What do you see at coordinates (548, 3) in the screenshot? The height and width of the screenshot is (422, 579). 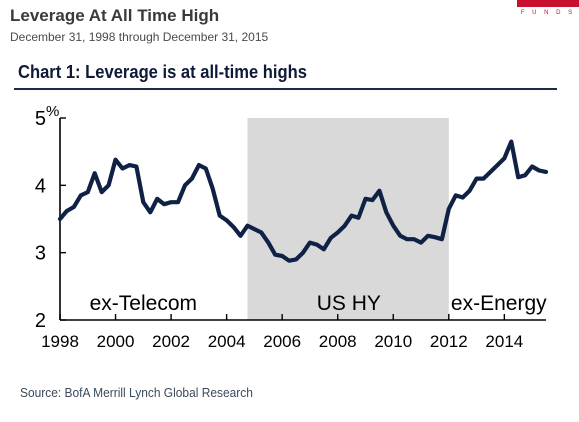 I see `logo-bar` at bounding box center [548, 3].